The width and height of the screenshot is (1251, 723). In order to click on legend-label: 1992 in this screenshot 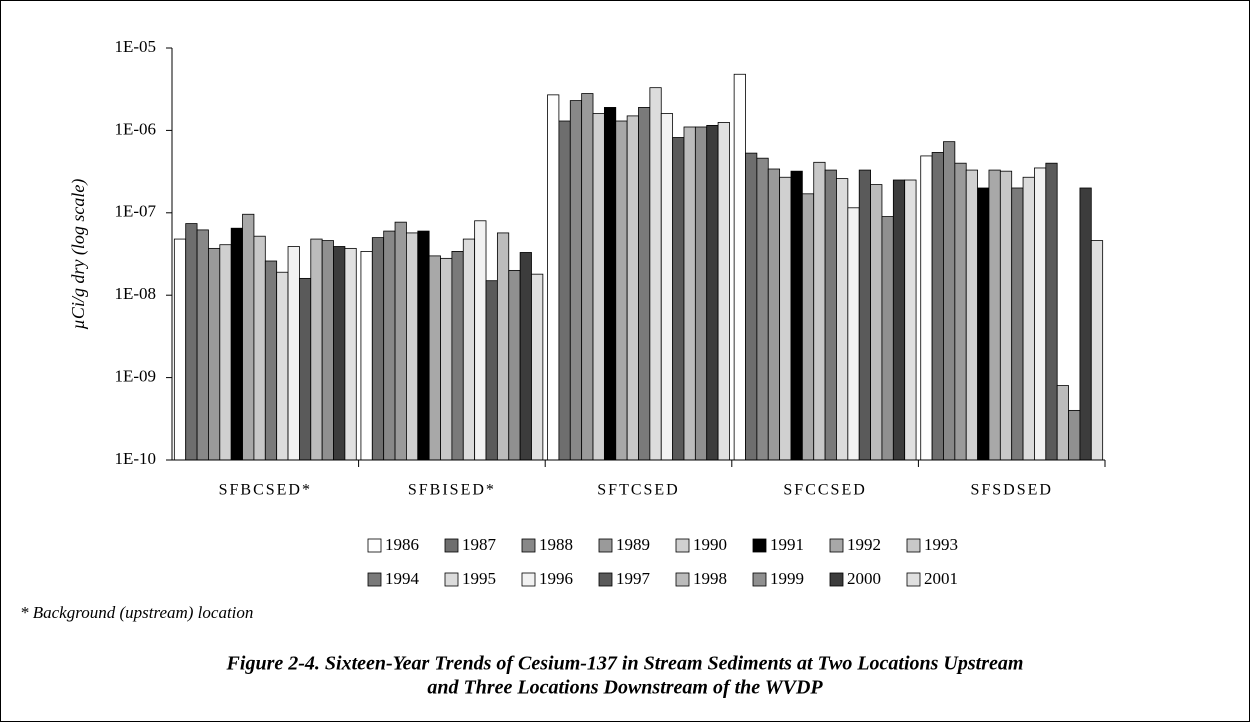, I will do `click(864, 544)`.